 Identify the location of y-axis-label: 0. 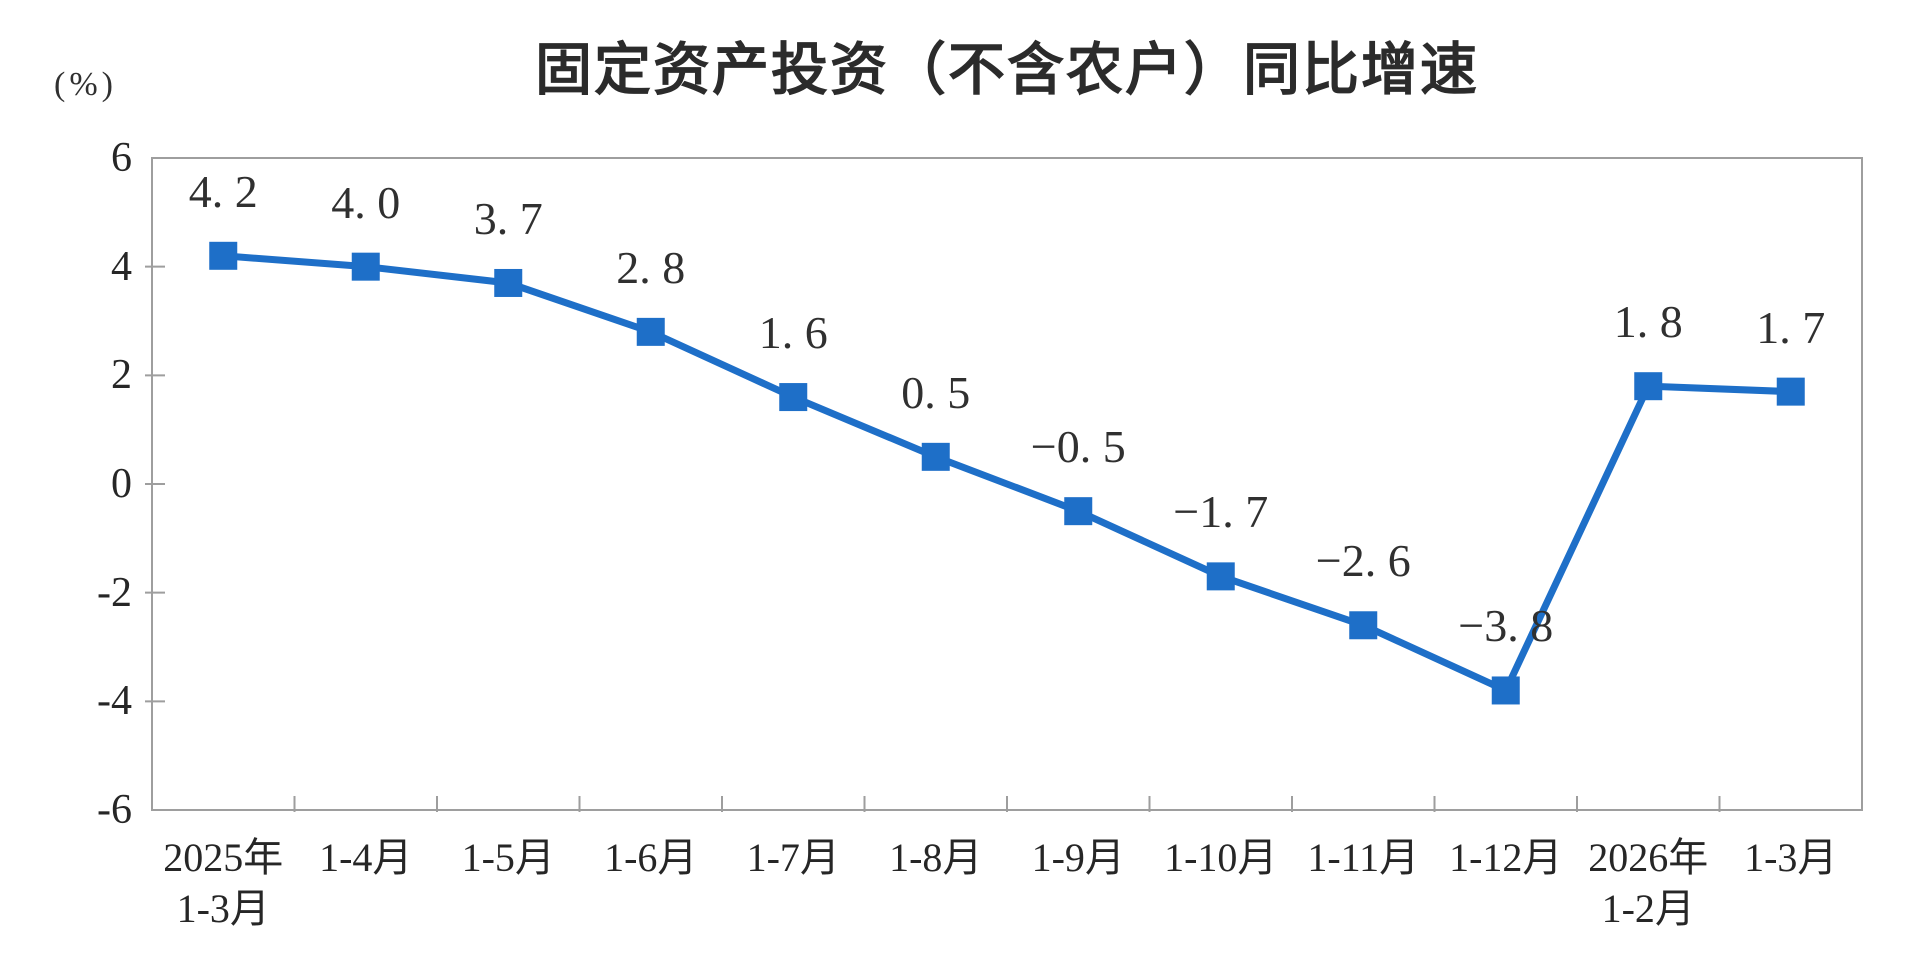
(121, 484).